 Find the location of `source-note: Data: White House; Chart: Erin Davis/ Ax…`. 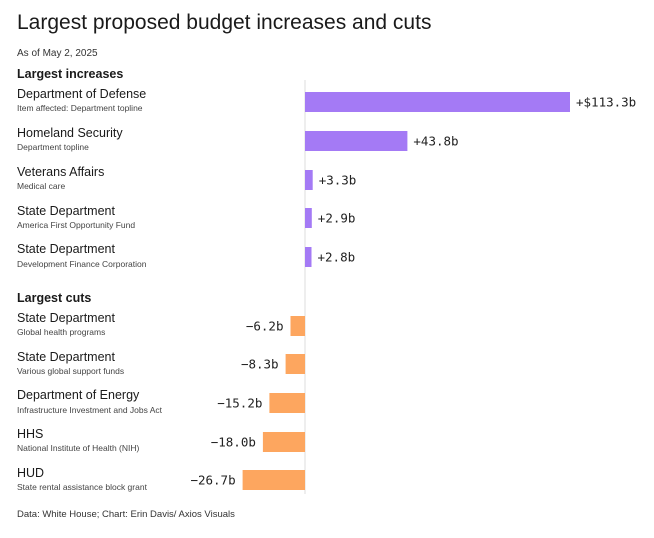

source-note: Data: White House; Chart: Erin Davis/ Ax… is located at coordinates (126, 514).